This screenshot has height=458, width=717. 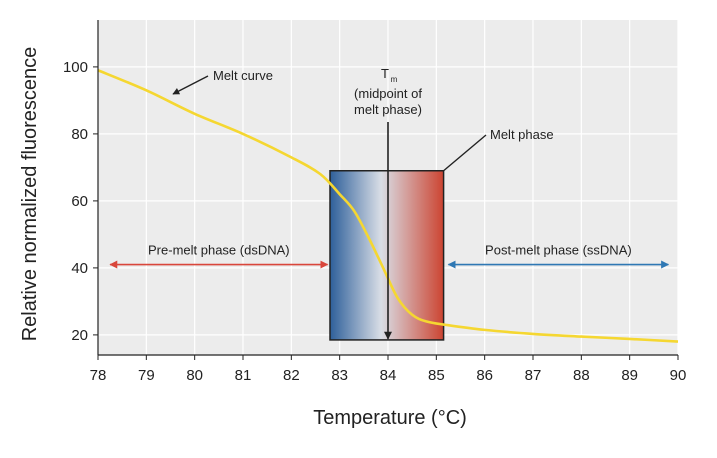 I want to click on x-tick-label: 78, so click(x=98, y=375).